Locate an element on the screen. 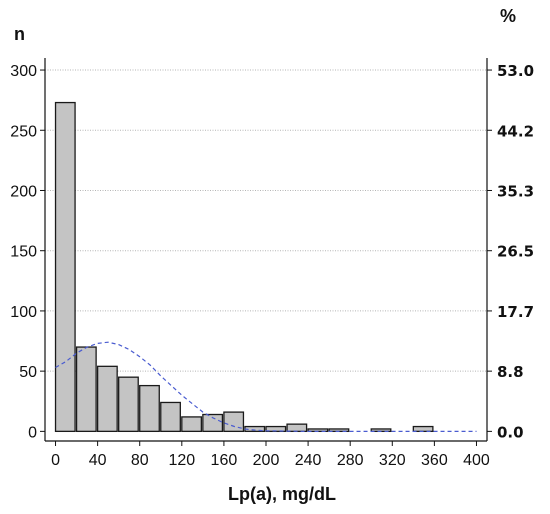  left-axis-title: n is located at coordinates (19, 34).